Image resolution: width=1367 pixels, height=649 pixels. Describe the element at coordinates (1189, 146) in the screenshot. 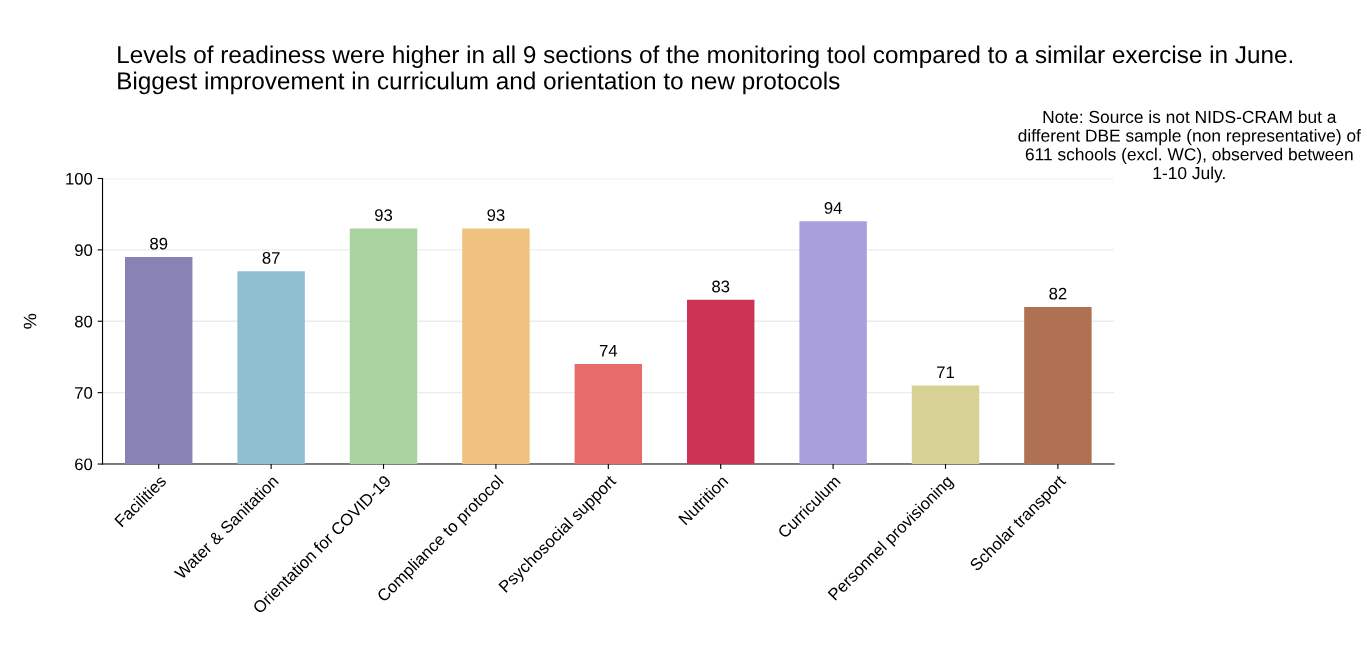

I see `annotation: Note: Source is not NIDS-CRAM but a different DBE sample (non representative) of 611 schools (excl. WC), observed between 1-10 July.` at that location.